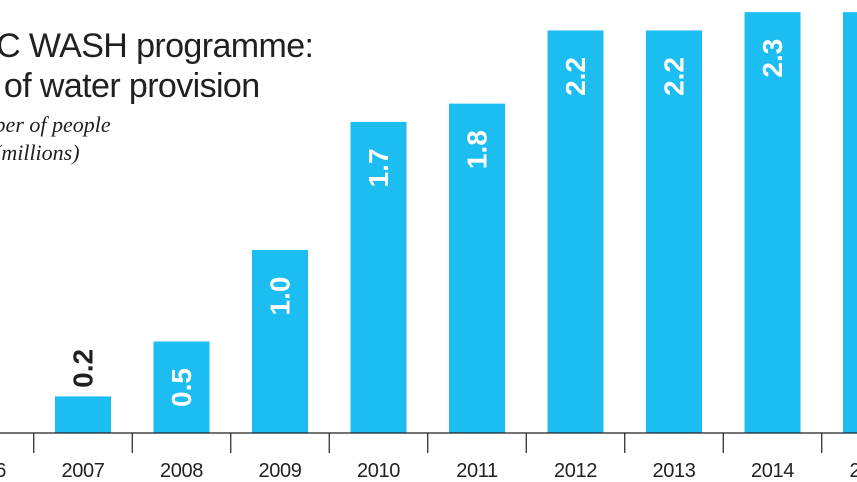  I want to click on x-tick-label-2009: 2009, so click(280, 471).